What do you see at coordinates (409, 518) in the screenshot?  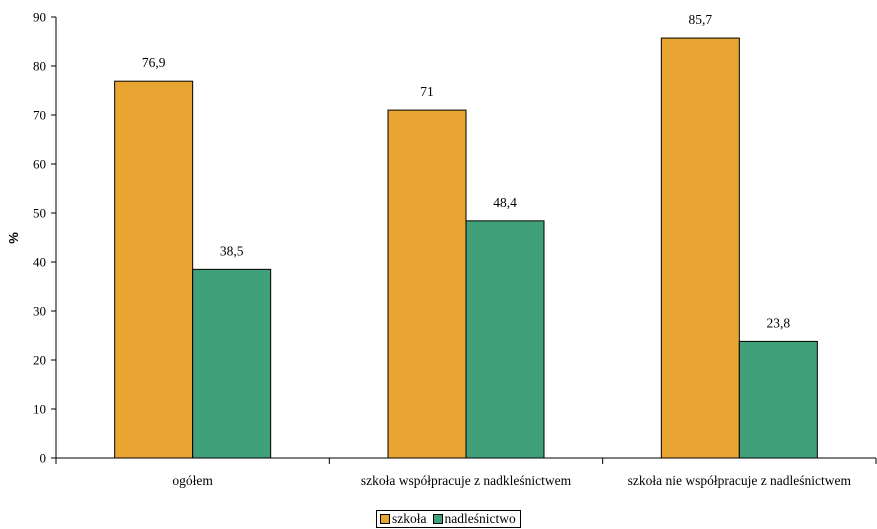 I see `legend-label-szkola: szkoła` at bounding box center [409, 518].